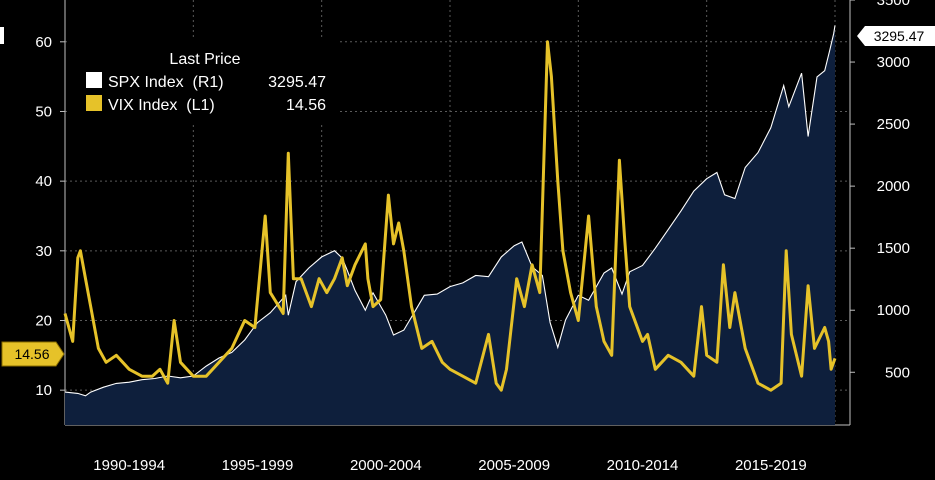 The width and height of the screenshot is (935, 480). Describe the element at coordinates (50, 216) in the screenshot. I see `left-axis: 10 20 30 40 50 60` at that location.